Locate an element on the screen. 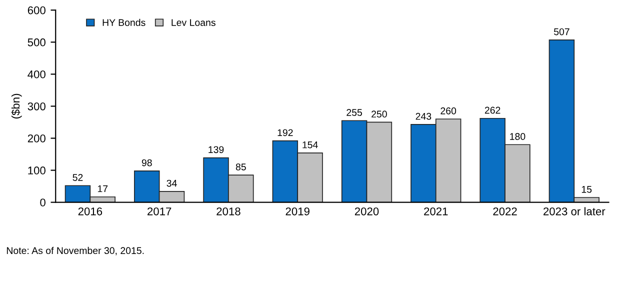  data-label: 85 is located at coordinates (241, 166).